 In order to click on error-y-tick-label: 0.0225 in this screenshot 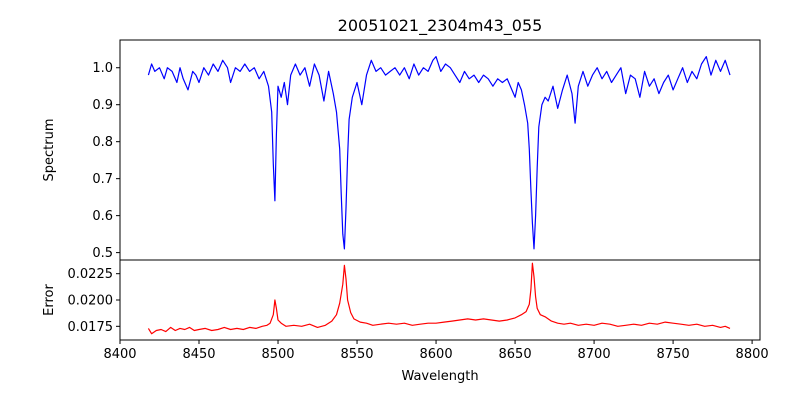, I will do `click(91, 274)`.